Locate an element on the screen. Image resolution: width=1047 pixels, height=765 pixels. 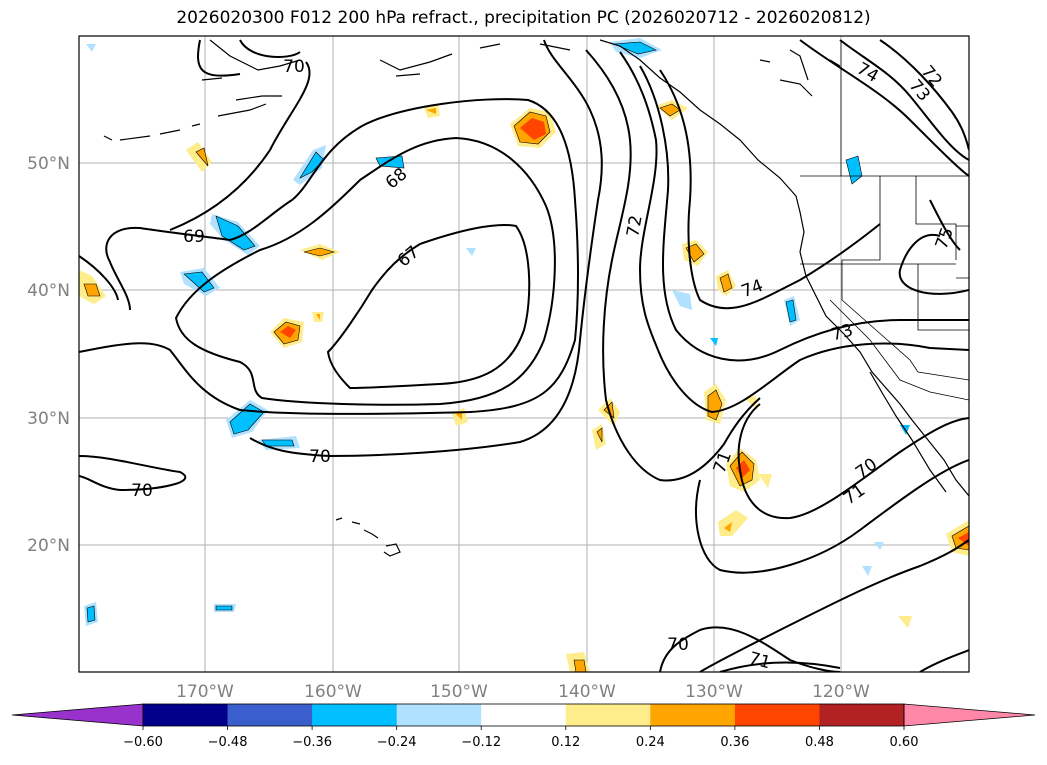
colorbar-outline is located at coordinates (523, 715).